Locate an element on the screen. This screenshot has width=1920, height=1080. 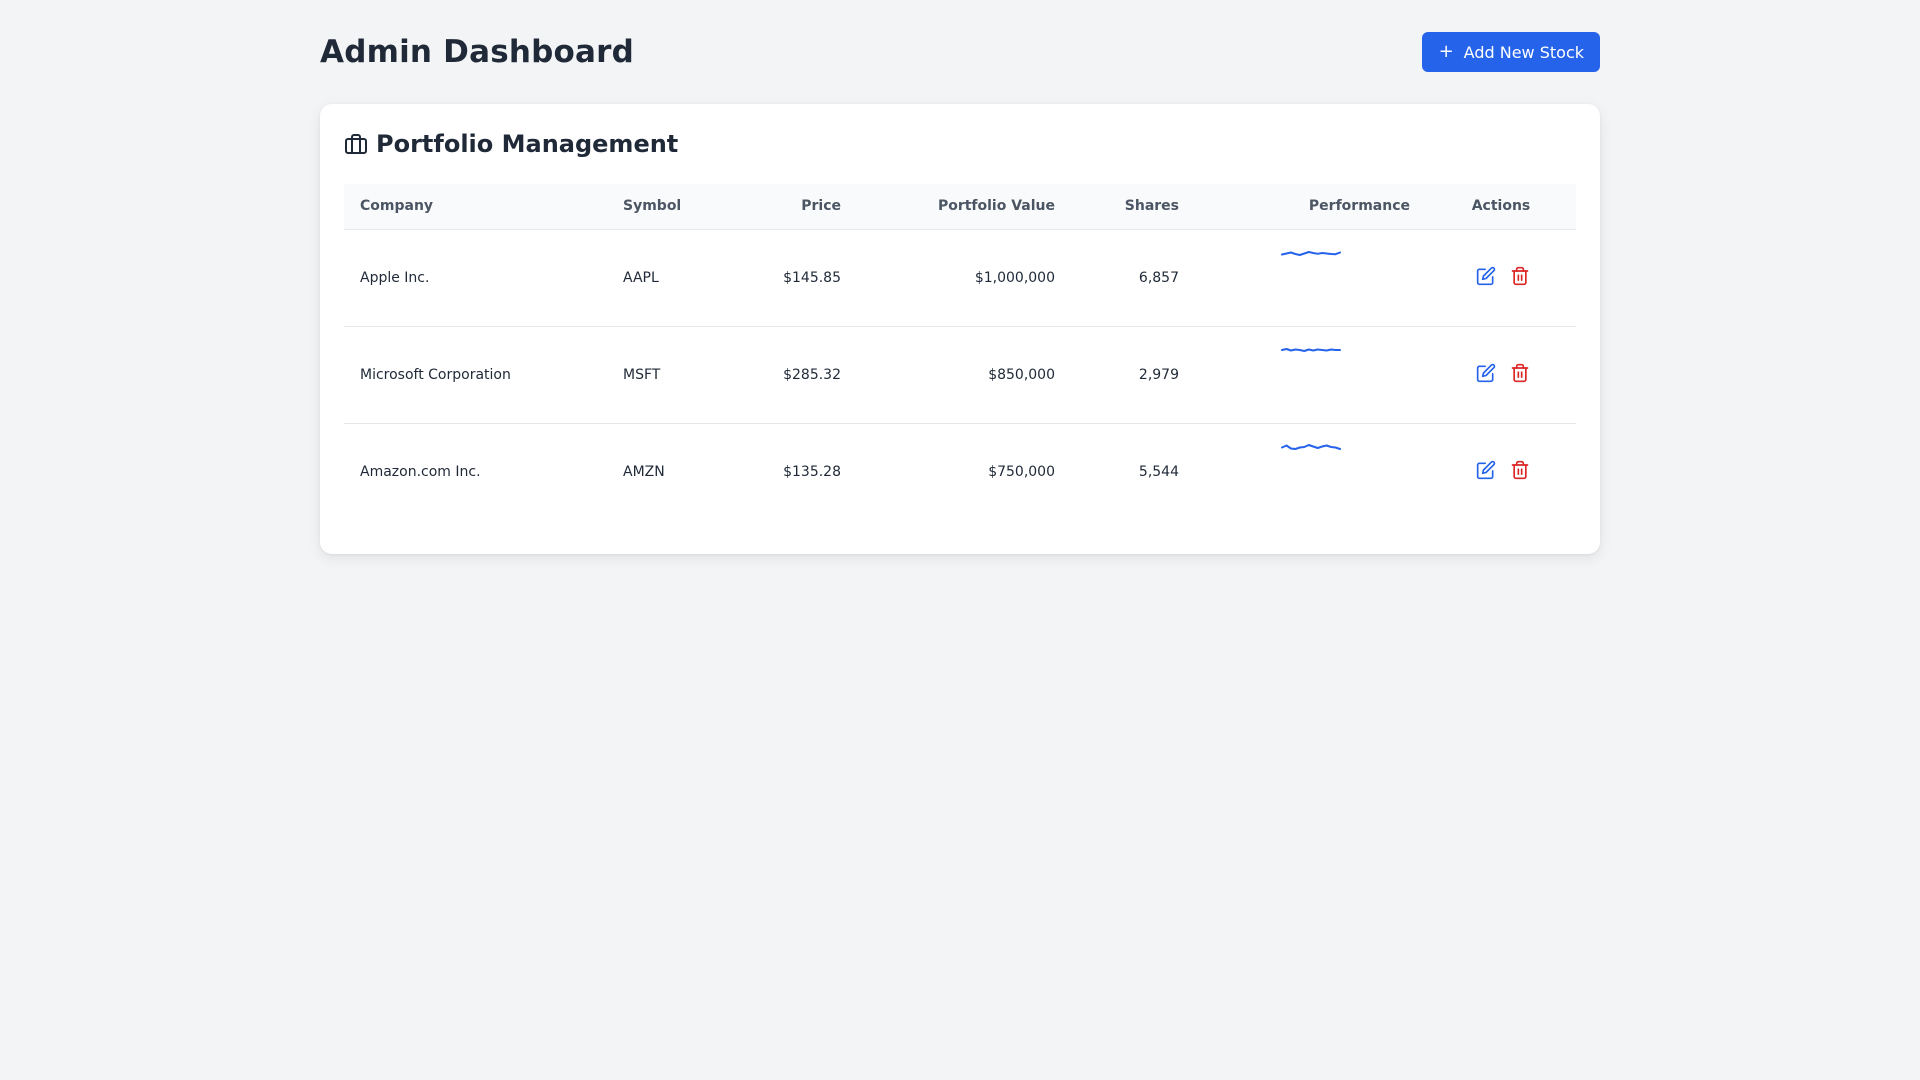
top-bar: Admin Dashboard + Add New Stock is located at coordinates (960, 52).